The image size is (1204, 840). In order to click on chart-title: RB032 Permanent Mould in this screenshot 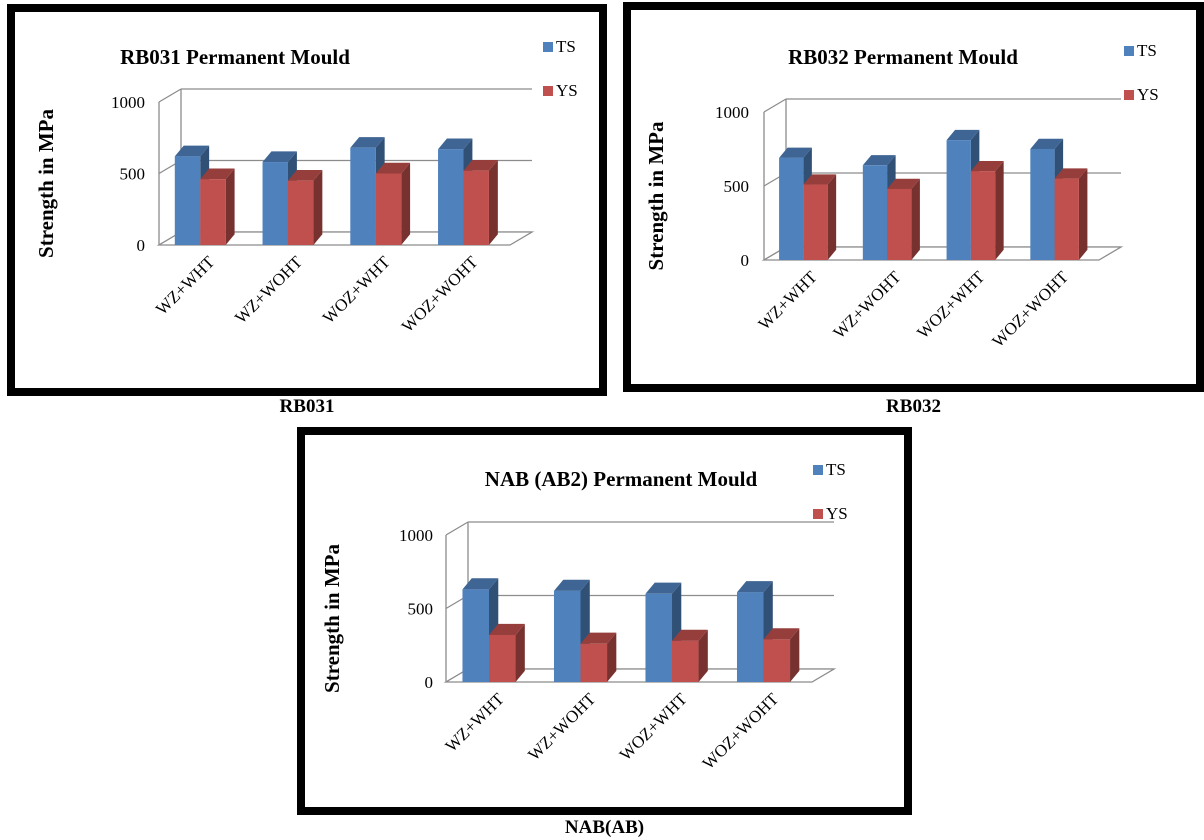, I will do `click(903, 57)`.